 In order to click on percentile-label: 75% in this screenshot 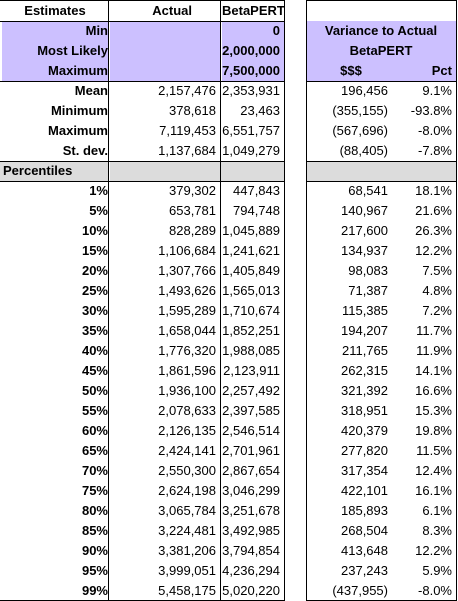, I will do `click(94, 490)`.